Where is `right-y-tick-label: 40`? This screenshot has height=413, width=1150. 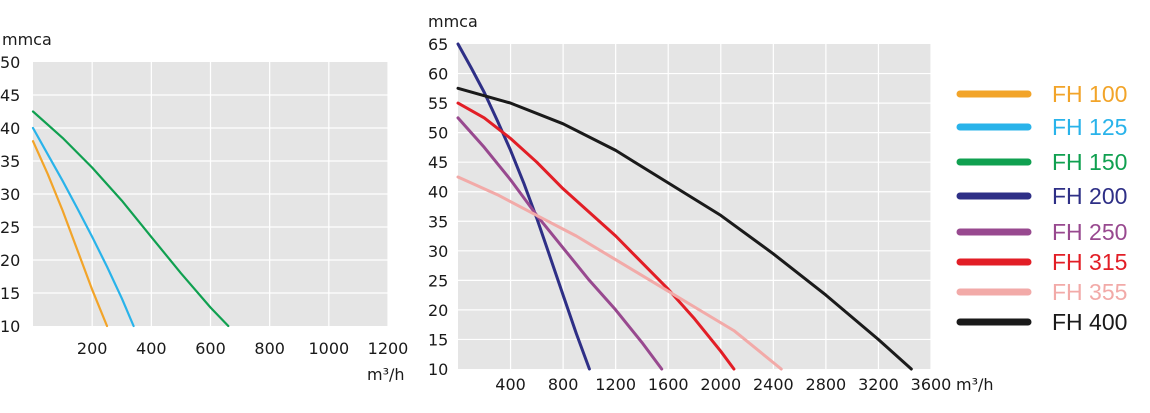 right-y-tick-label: 40 is located at coordinates (438, 192).